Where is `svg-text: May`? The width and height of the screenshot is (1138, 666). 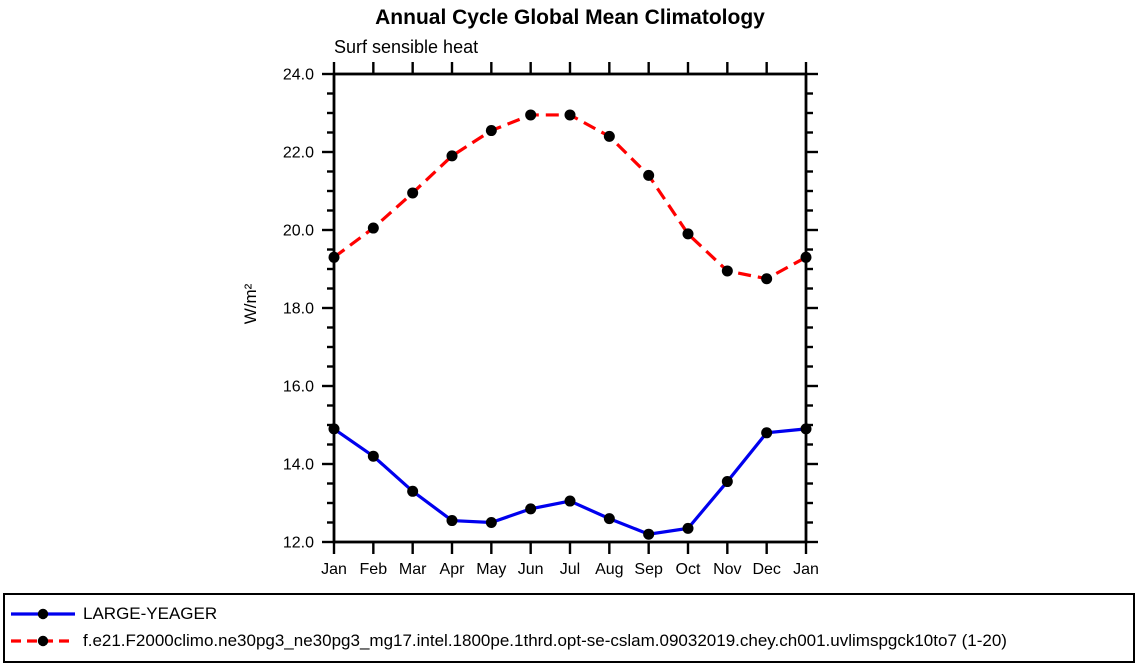
svg-text: May is located at coordinates (491, 569).